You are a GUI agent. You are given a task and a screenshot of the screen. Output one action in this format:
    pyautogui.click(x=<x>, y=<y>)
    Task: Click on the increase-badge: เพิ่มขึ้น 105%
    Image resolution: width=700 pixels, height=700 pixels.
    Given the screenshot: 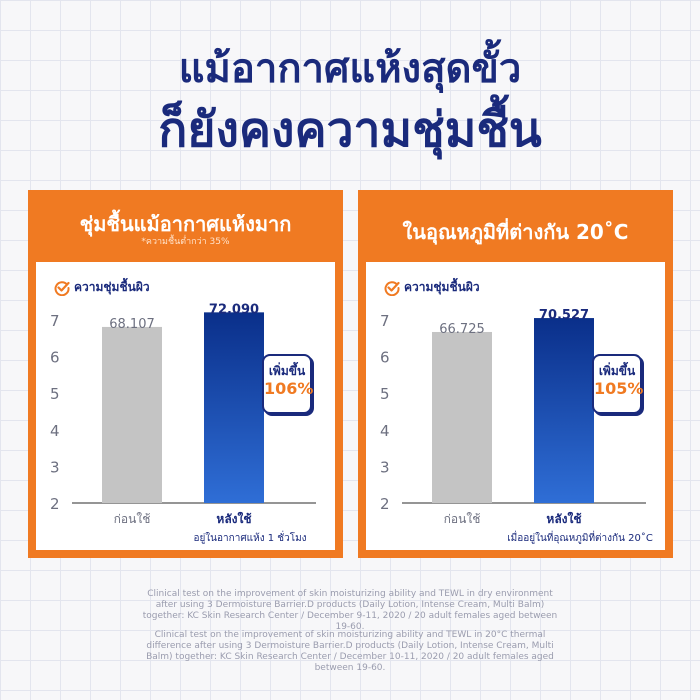 What is the action you would take?
    pyautogui.click(x=618, y=384)
    